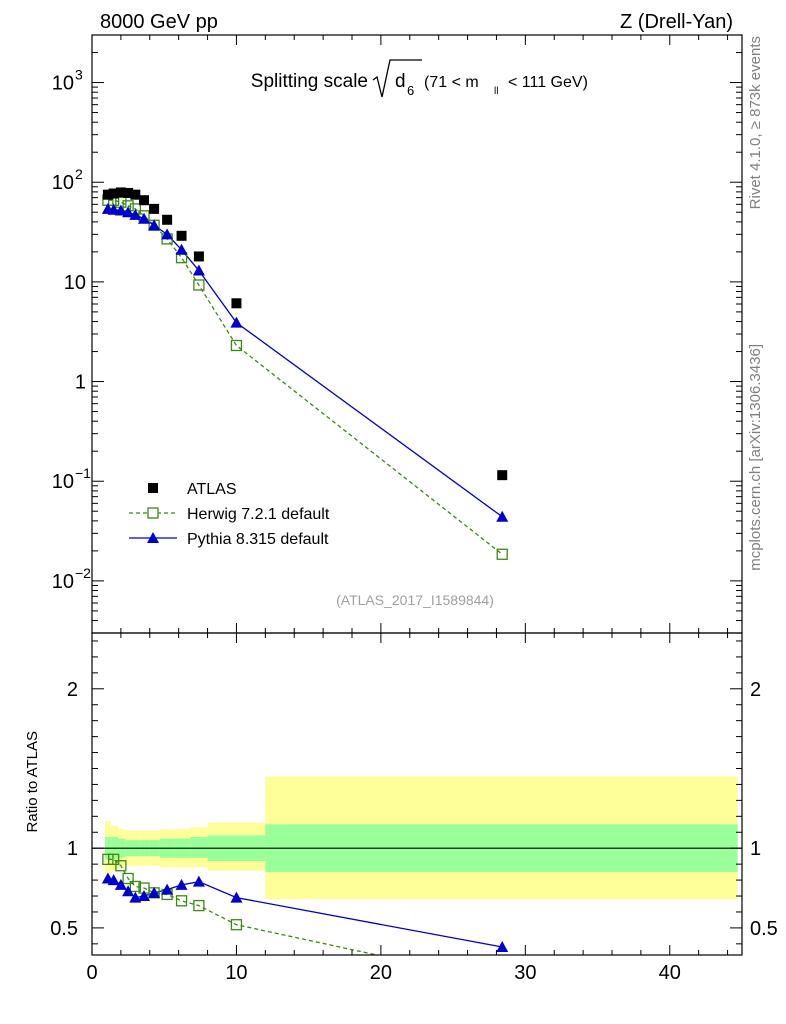  What do you see at coordinates (83, 473) in the screenshot?
I see `y-tick-exponent: −1` at bounding box center [83, 473].